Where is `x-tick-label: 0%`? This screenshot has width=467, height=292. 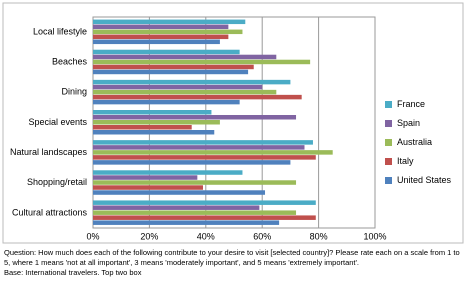
x-tick-label: 0% is located at coordinates (92, 236).